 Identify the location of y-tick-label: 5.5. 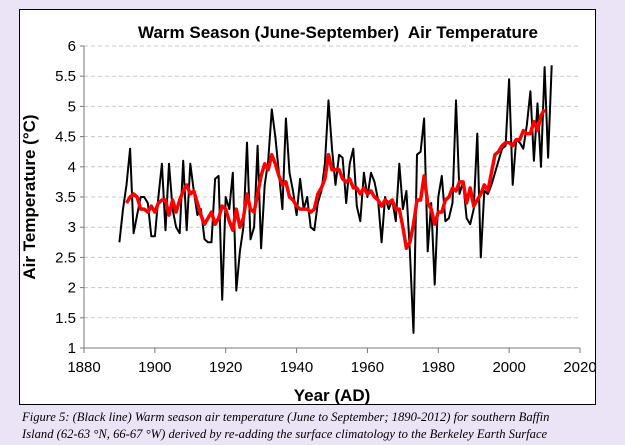
(65, 76).